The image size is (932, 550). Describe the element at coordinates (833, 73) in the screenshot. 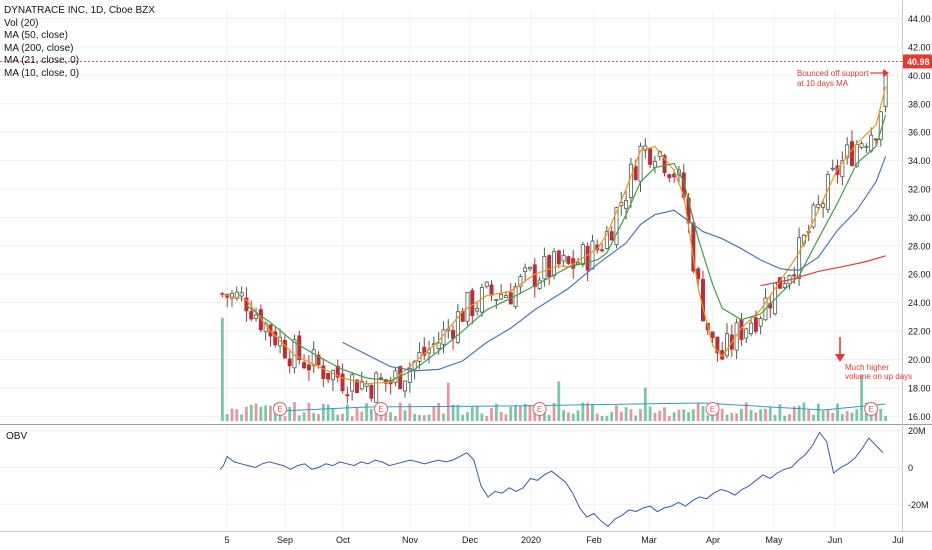

I see `annotation-support-1: Bounced off support` at that location.